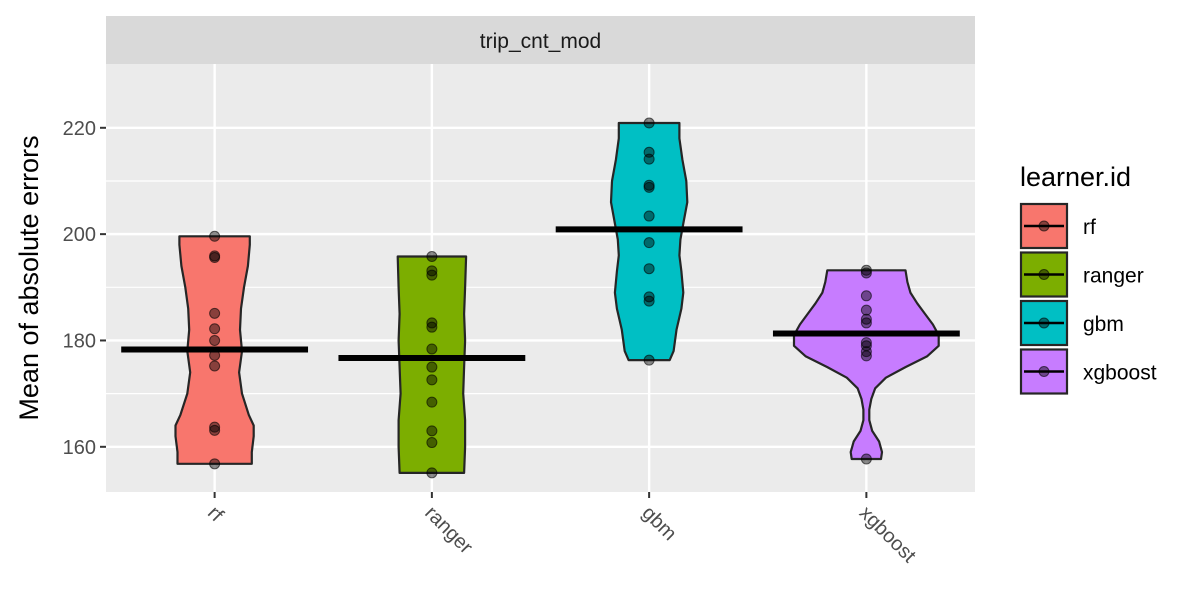  Describe the element at coordinates (1103, 324) in the screenshot. I see `legend-label: gbm` at that location.